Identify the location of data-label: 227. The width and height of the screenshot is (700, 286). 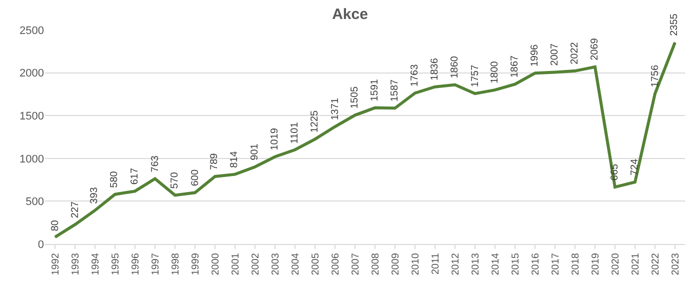
(75, 209).